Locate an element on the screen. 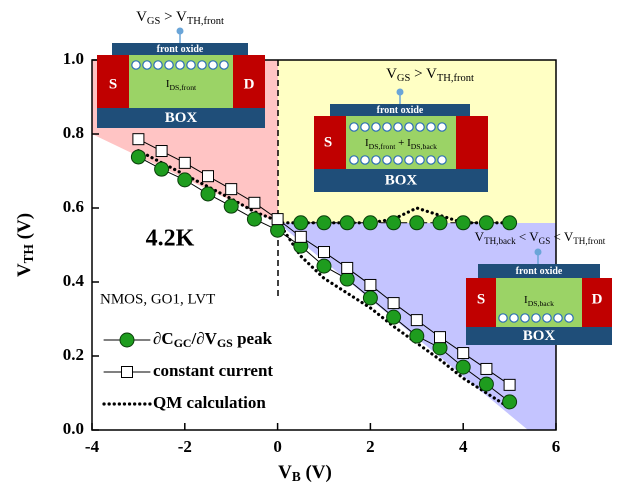 Image resolution: width=623 pixels, height=493 pixels. legend-marker is located at coordinates (127, 372).